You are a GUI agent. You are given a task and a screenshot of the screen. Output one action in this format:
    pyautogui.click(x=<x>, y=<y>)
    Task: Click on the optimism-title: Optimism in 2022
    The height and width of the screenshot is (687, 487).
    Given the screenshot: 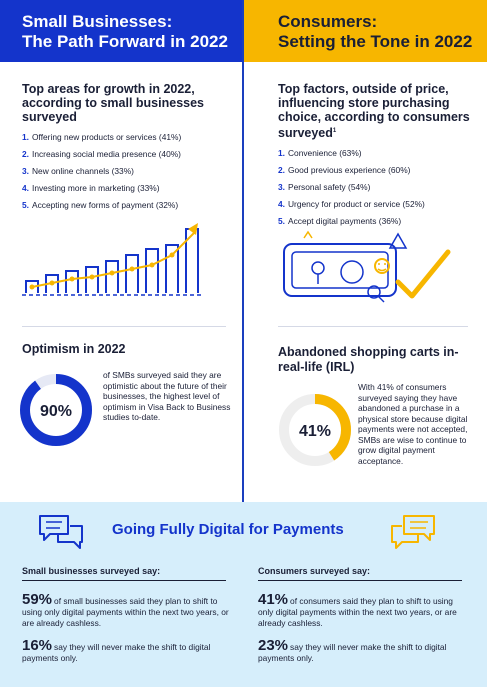 What is the action you would take?
    pyautogui.click(x=74, y=349)
    